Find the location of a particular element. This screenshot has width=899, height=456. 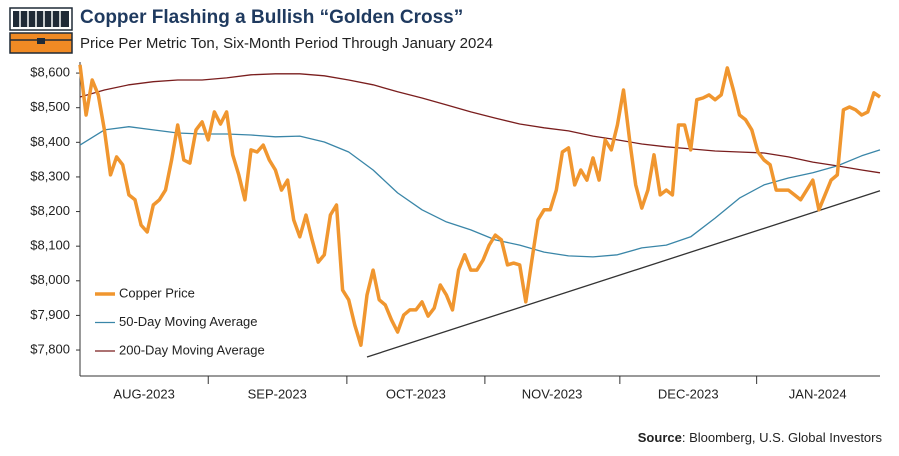

source-label: Source is located at coordinates (660, 437).